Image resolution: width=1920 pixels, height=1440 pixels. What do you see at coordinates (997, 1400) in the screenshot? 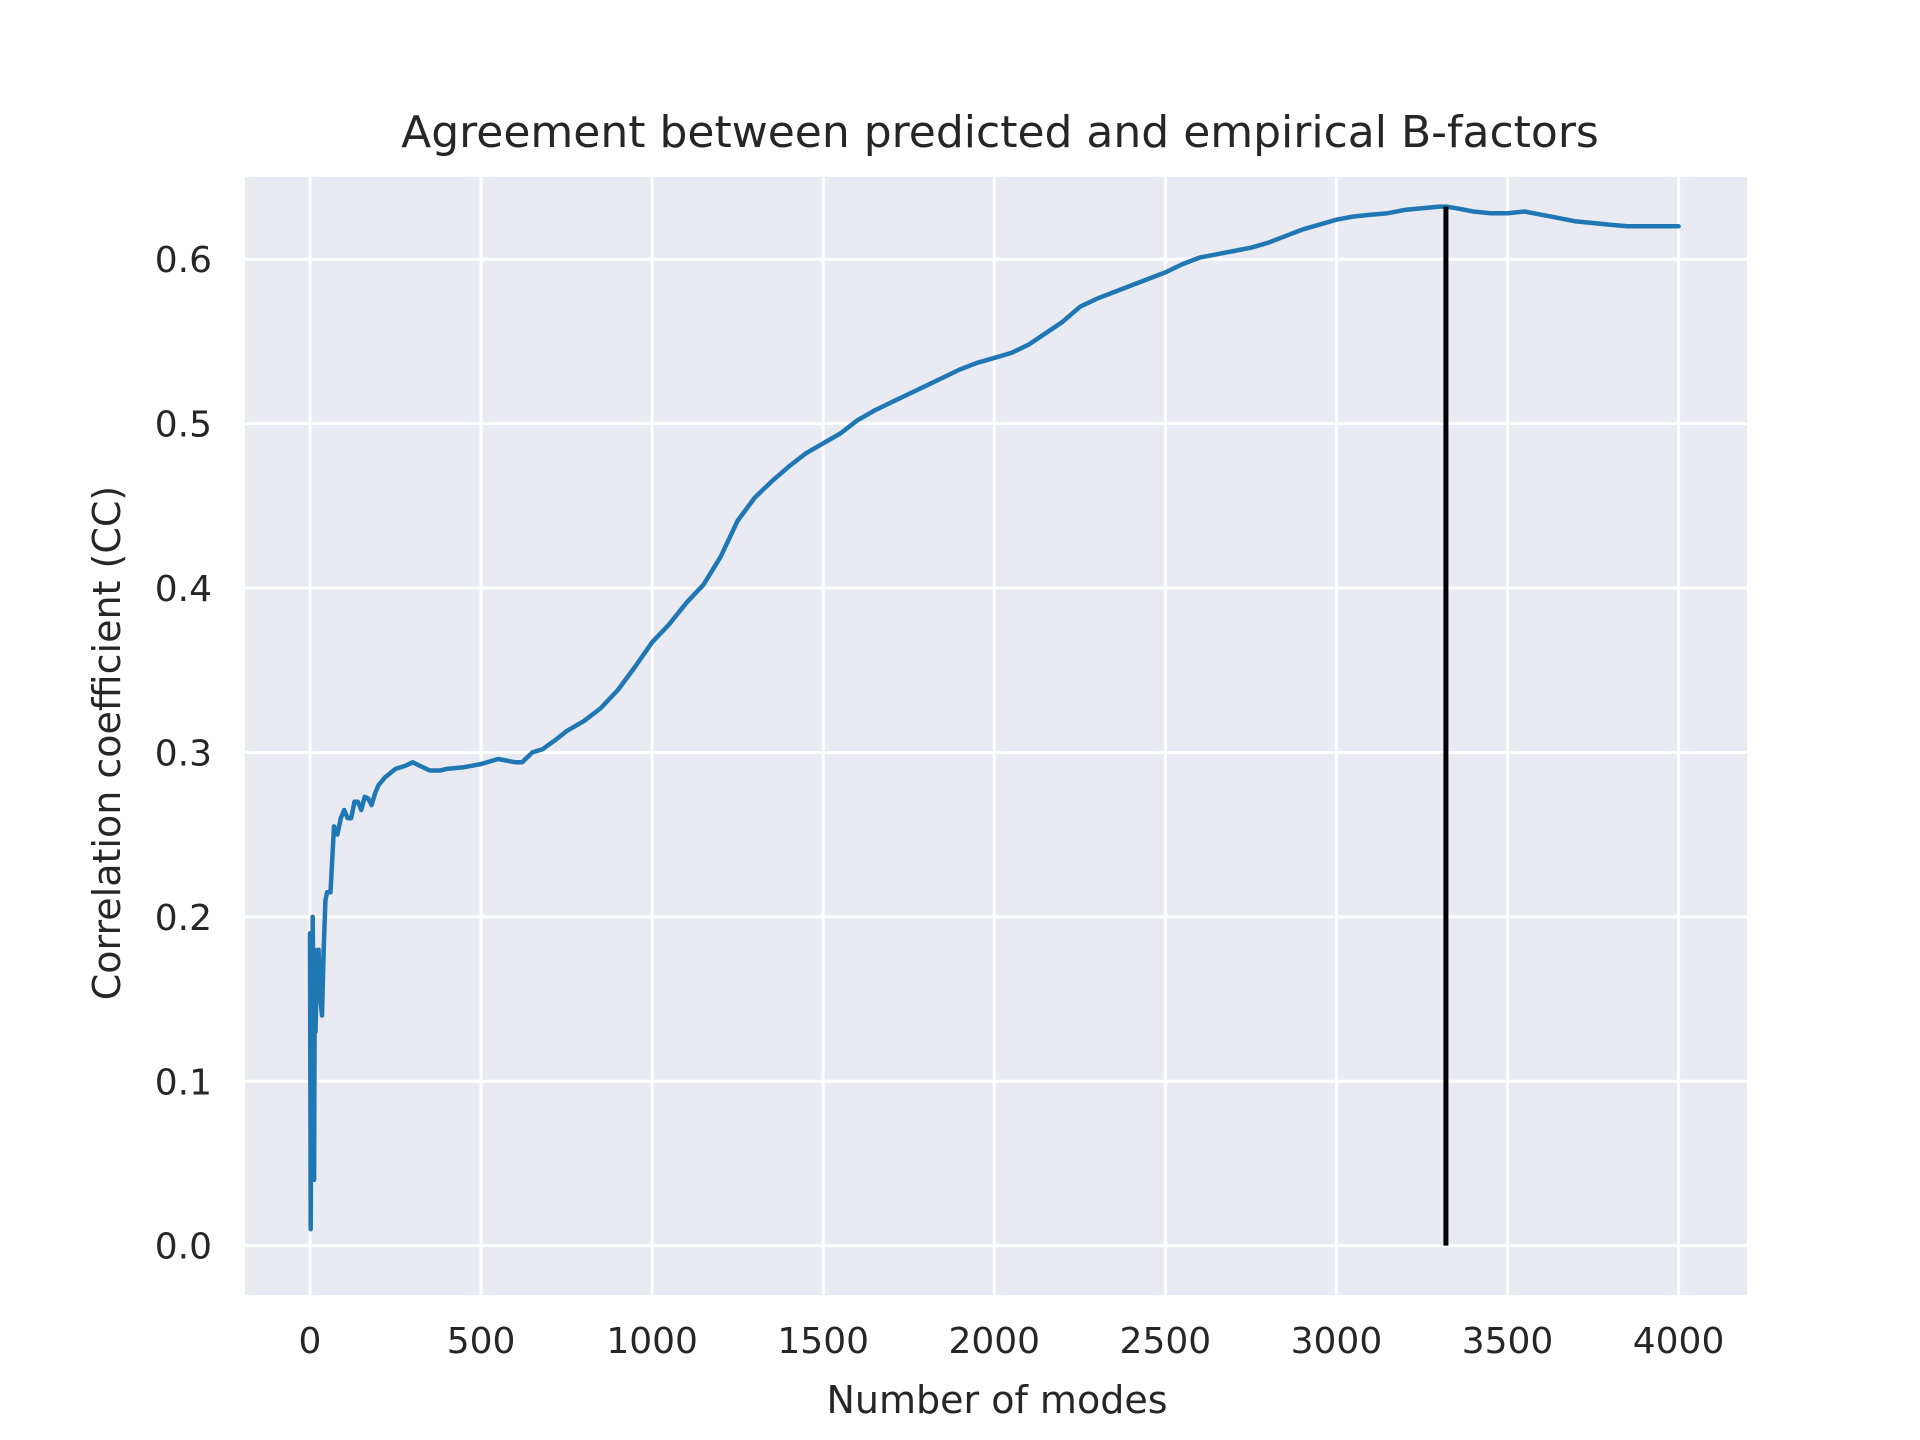
I see `x-axis-label: Number of modes` at bounding box center [997, 1400].